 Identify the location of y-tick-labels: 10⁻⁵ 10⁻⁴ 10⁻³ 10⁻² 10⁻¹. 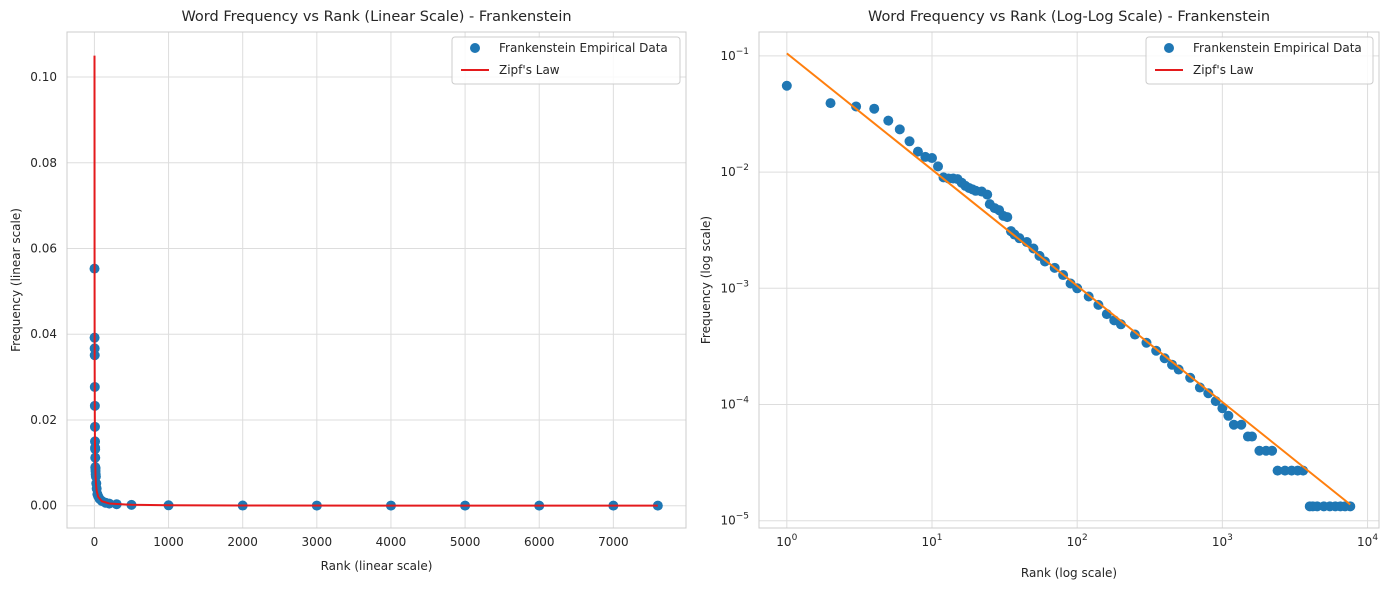
(734, 287).